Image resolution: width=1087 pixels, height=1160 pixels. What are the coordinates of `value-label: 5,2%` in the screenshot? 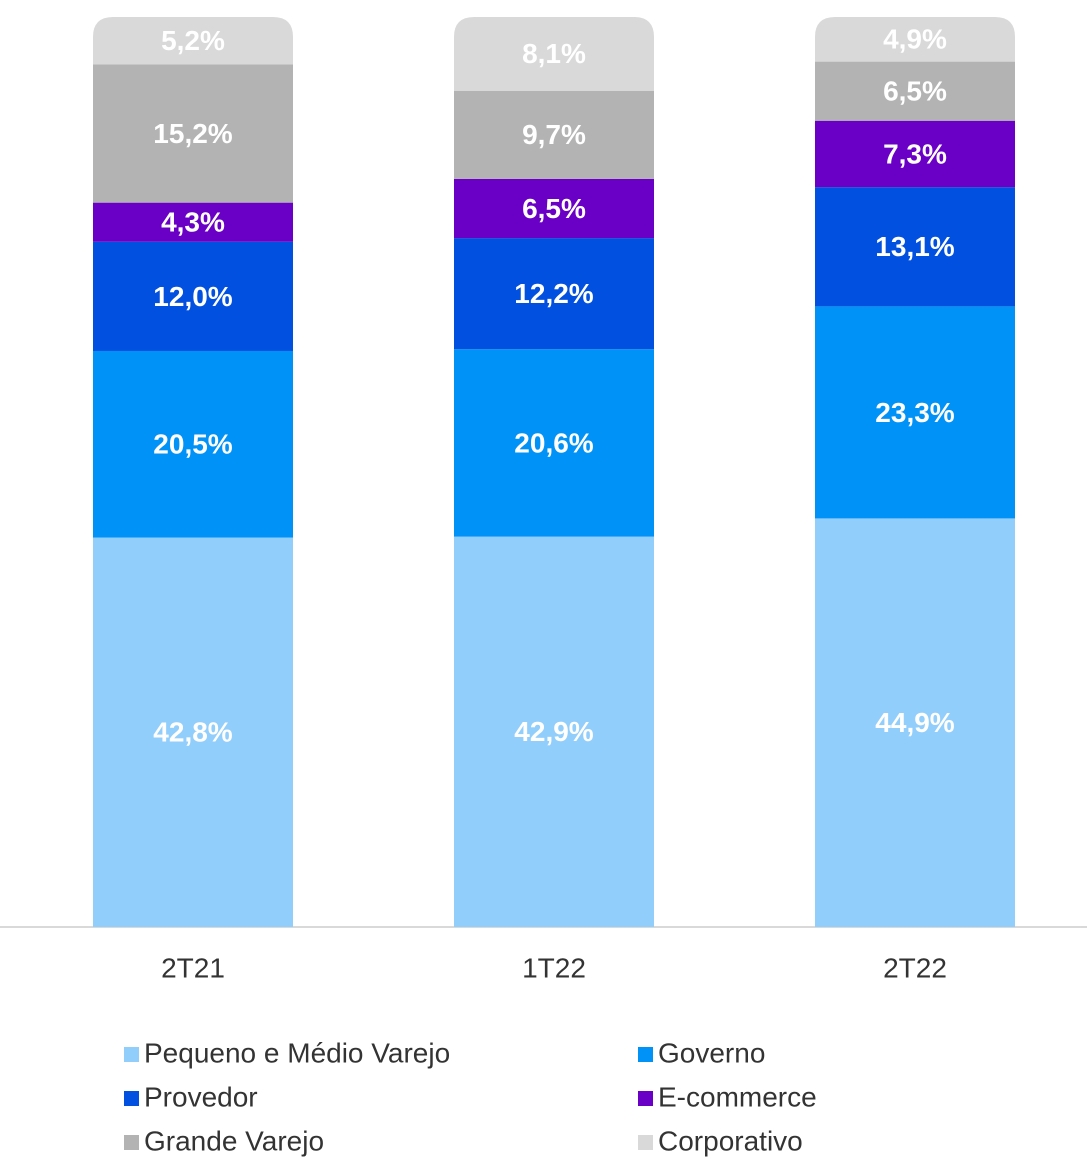 It's located at (193, 40).